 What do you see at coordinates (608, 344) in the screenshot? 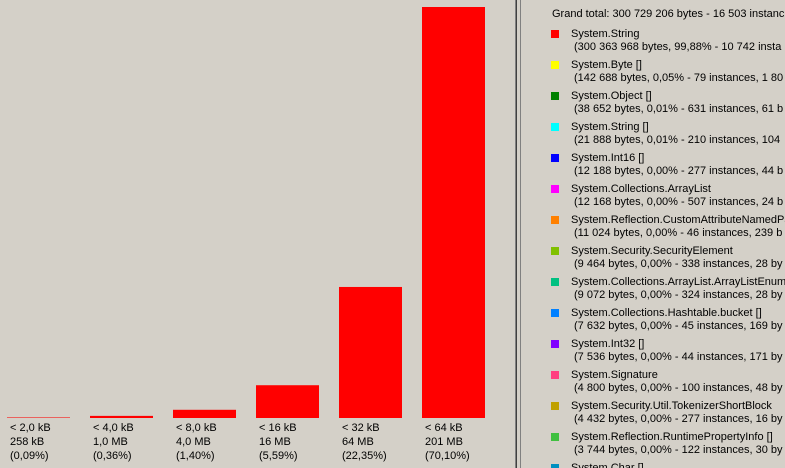
I see `type-name: System.Int32 []` at bounding box center [608, 344].